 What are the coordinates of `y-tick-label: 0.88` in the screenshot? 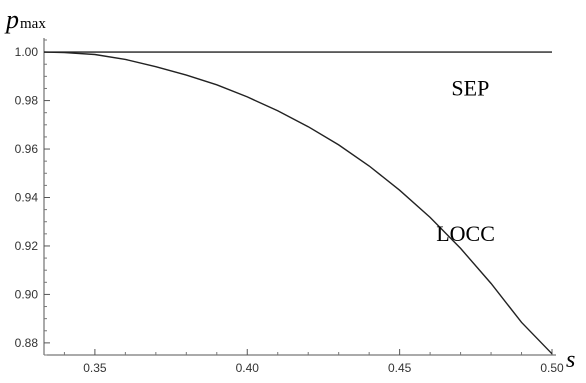 It's located at (27, 343).